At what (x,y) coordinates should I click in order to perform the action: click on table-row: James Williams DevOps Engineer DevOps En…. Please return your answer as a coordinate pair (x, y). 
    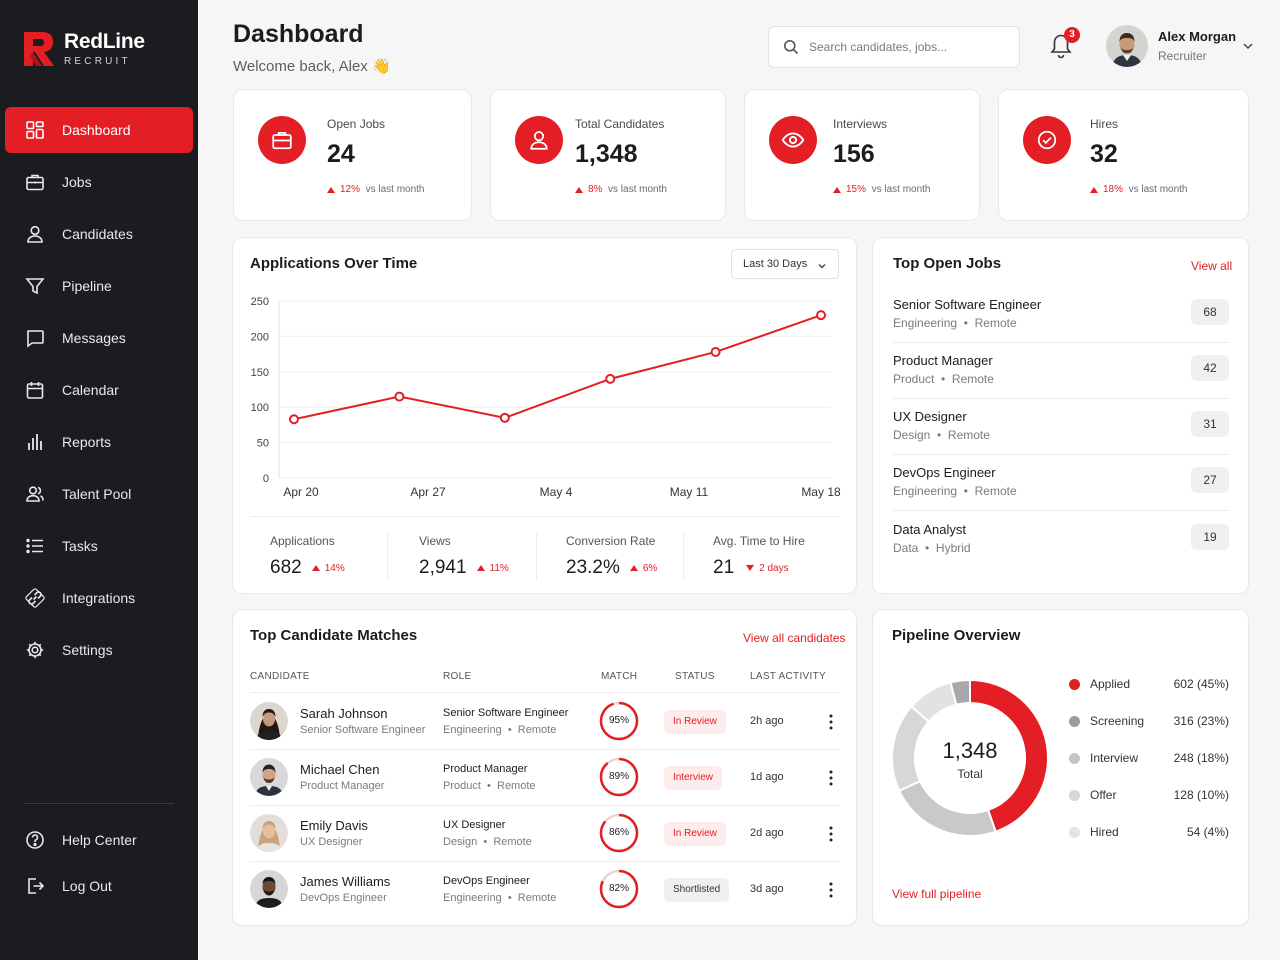
    Looking at the image, I should click on (545, 890).